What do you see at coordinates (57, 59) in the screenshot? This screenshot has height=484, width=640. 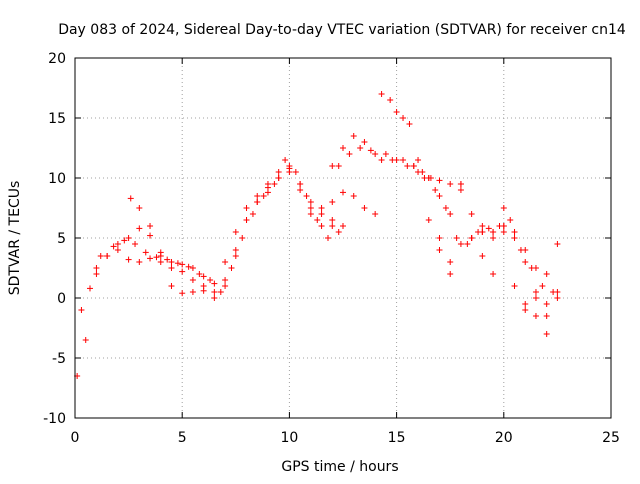 I see `y-tick-label: 20` at bounding box center [57, 59].